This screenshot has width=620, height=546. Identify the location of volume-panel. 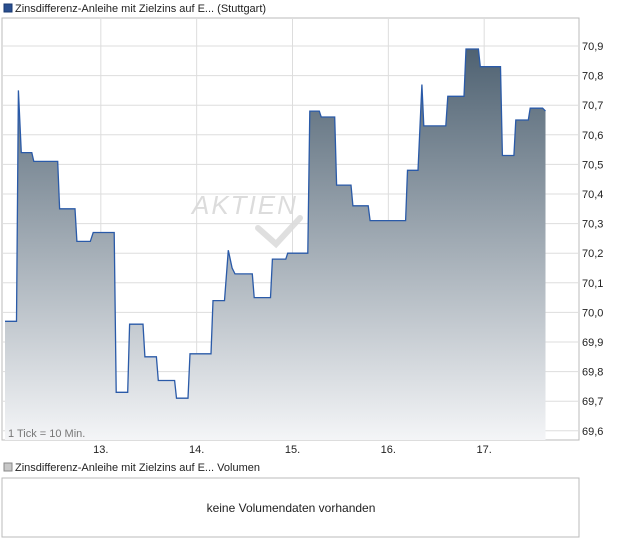
(290, 507).